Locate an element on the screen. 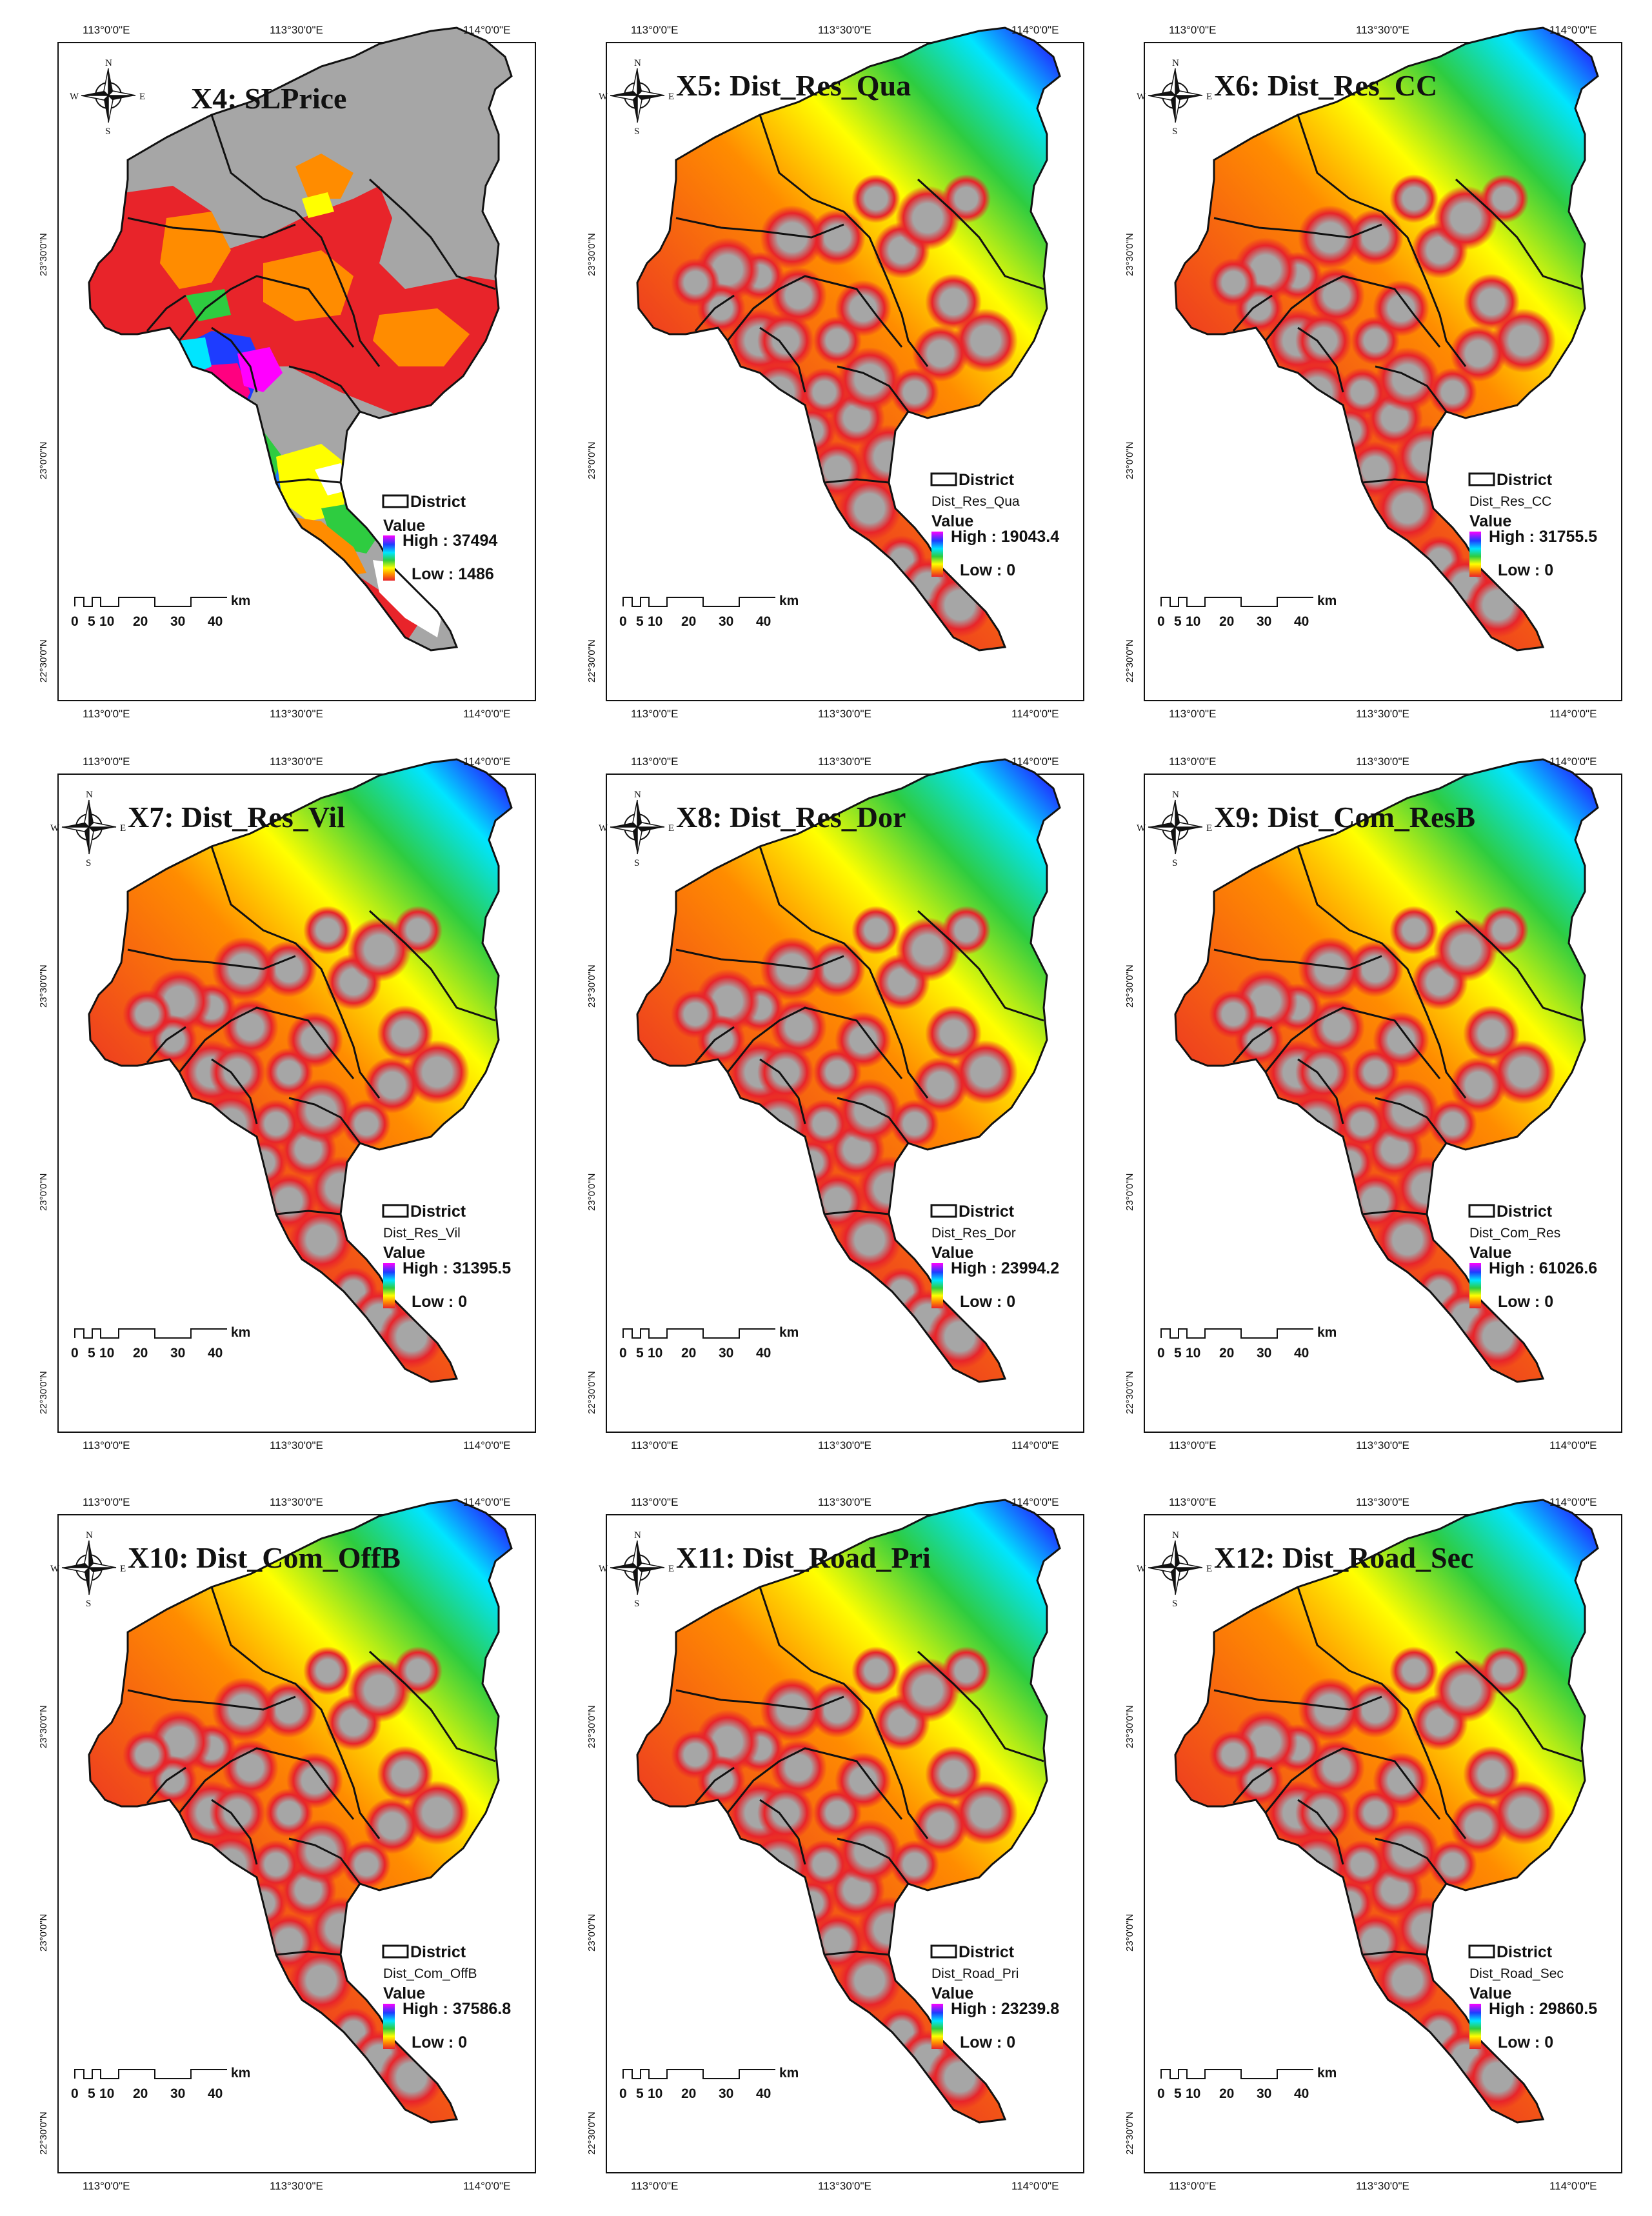  panel-title: X9: Dist_Com_ResB is located at coordinates (1344, 817).